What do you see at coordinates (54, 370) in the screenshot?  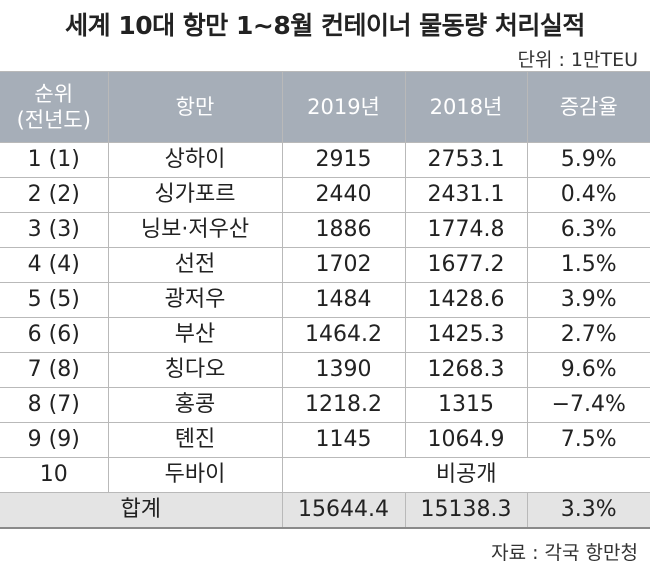 I see `rank-cell: 7 (8)` at bounding box center [54, 370].